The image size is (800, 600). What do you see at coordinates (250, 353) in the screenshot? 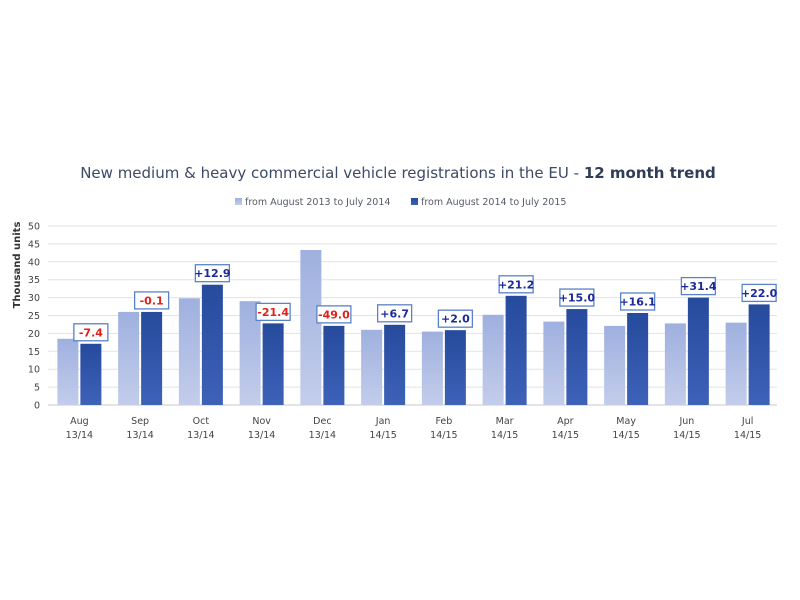
I see `bar-2013-2014-nov` at bounding box center [250, 353].